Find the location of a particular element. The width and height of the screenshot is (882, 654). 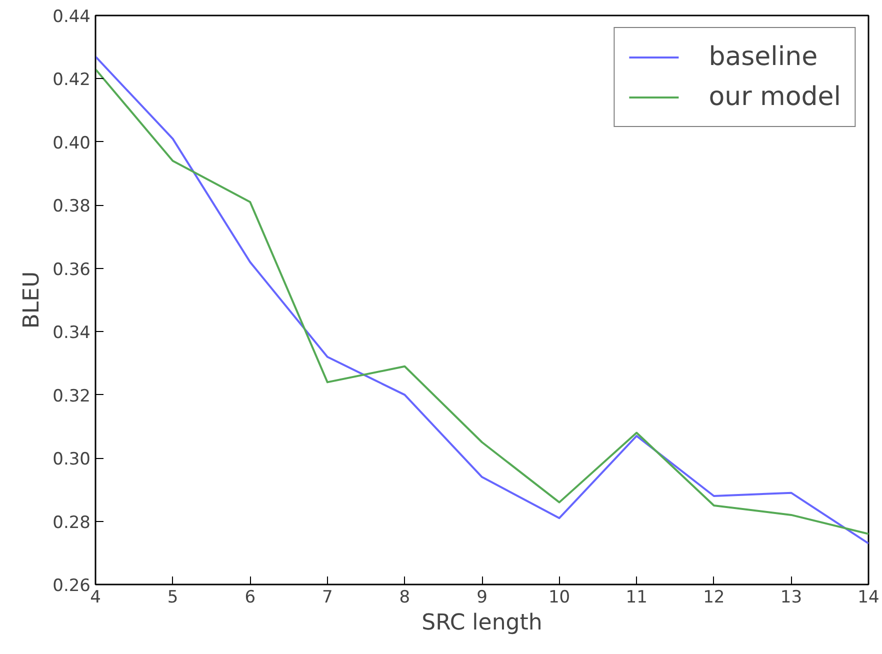

x-tick-label: 12 is located at coordinates (714, 598).